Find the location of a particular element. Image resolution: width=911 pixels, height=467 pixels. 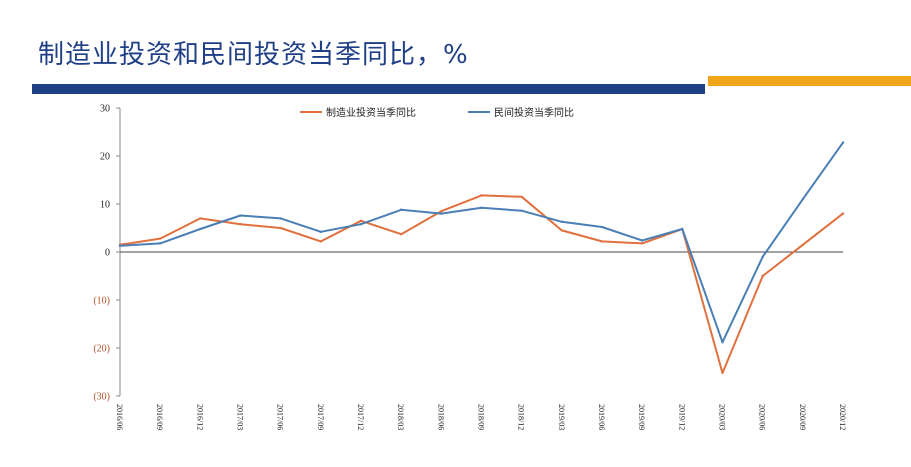

x-tick-label: 2018/06 is located at coordinates (440, 417).